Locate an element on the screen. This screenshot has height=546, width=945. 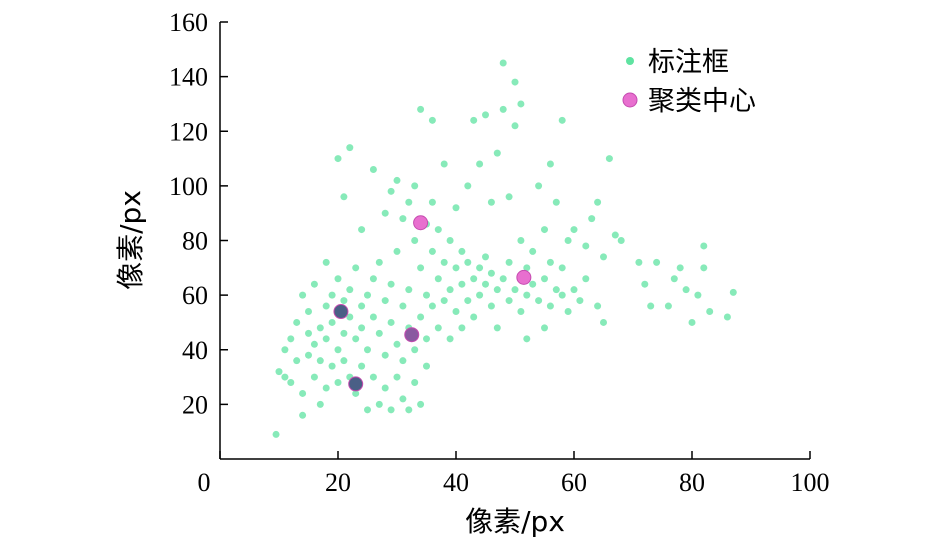
x-axis-label: 像素/px is located at coordinates (515, 521).